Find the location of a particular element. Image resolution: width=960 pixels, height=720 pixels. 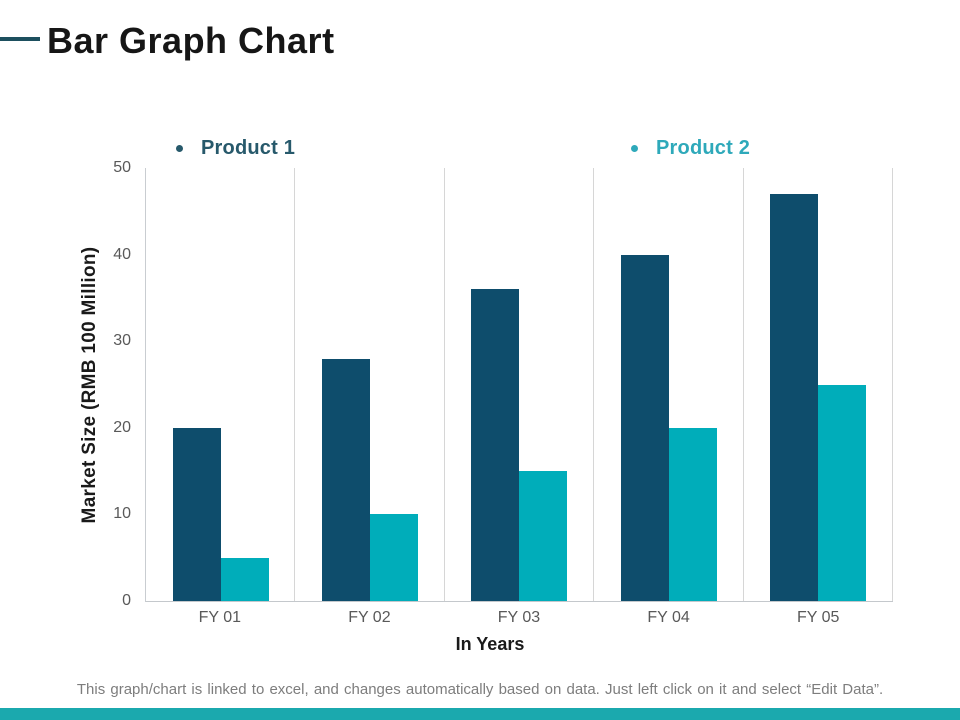

legend-label: Product 1 is located at coordinates (248, 148).